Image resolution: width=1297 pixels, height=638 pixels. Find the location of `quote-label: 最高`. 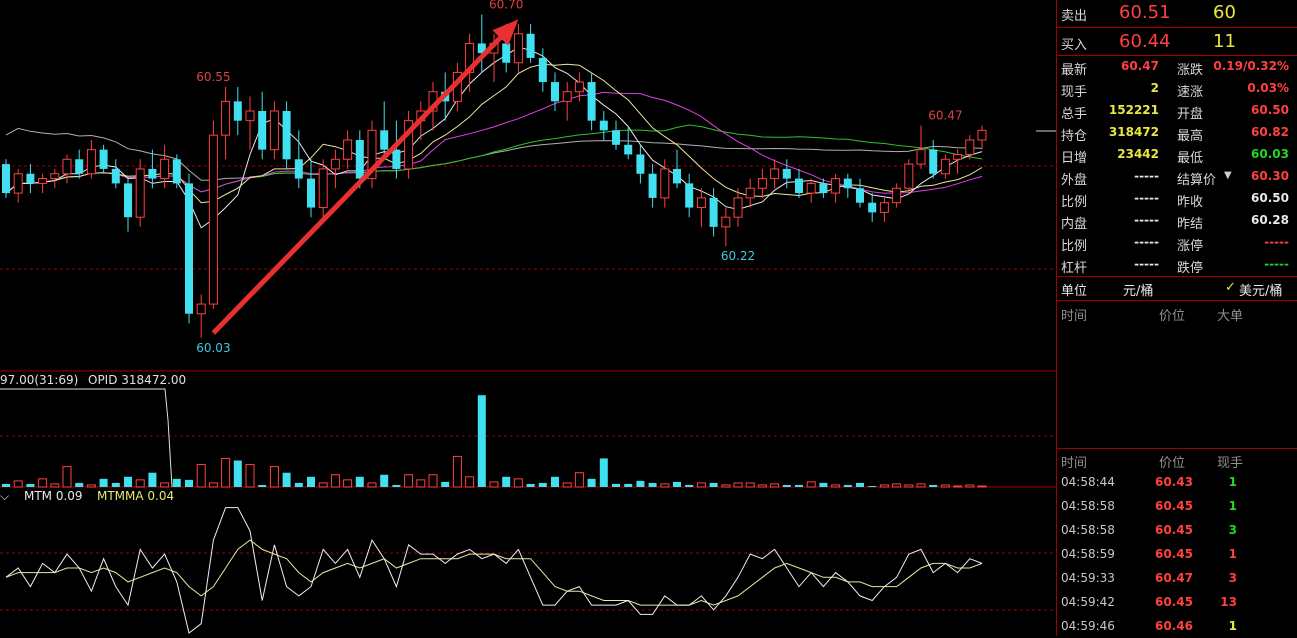

quote-label: 最高 is located at coordinates (1190, 136).